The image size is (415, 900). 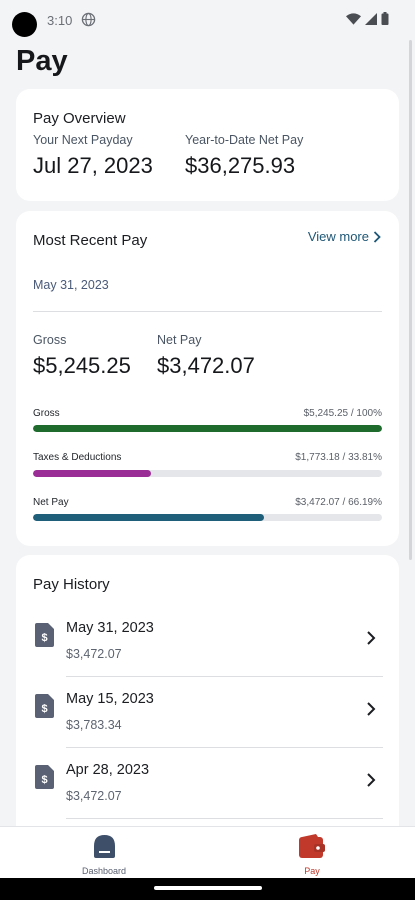 What do you see at coordinates (104, 846) in the screenshot?
I see `dashboard-icon` at bounding box center [104, 846].